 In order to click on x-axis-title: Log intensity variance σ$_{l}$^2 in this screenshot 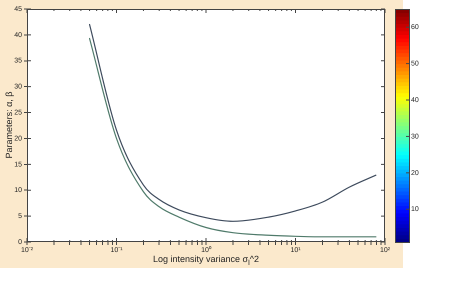, I will do `click(206, 260)`.